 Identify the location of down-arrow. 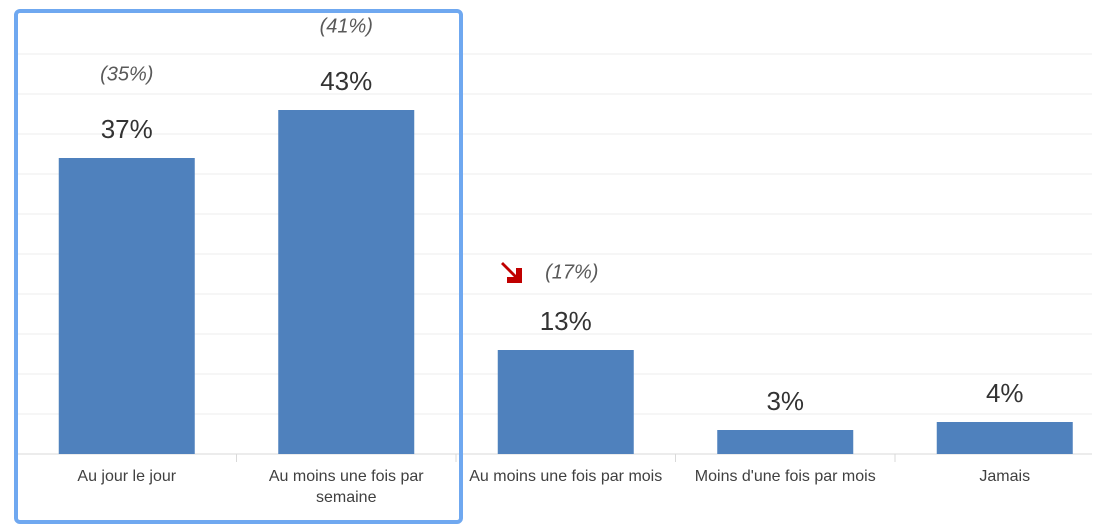
(511, 272).